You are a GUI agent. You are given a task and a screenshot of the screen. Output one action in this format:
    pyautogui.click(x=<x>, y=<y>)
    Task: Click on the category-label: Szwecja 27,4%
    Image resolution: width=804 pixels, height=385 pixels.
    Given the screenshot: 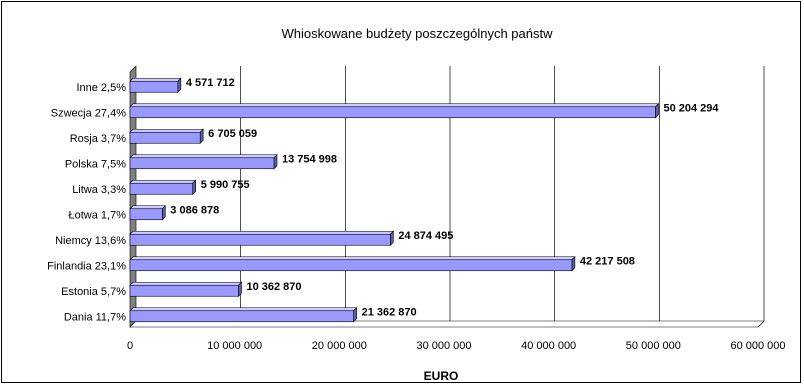 What is the action you would take?
    pyautogui.click(x=88, y=113)
    